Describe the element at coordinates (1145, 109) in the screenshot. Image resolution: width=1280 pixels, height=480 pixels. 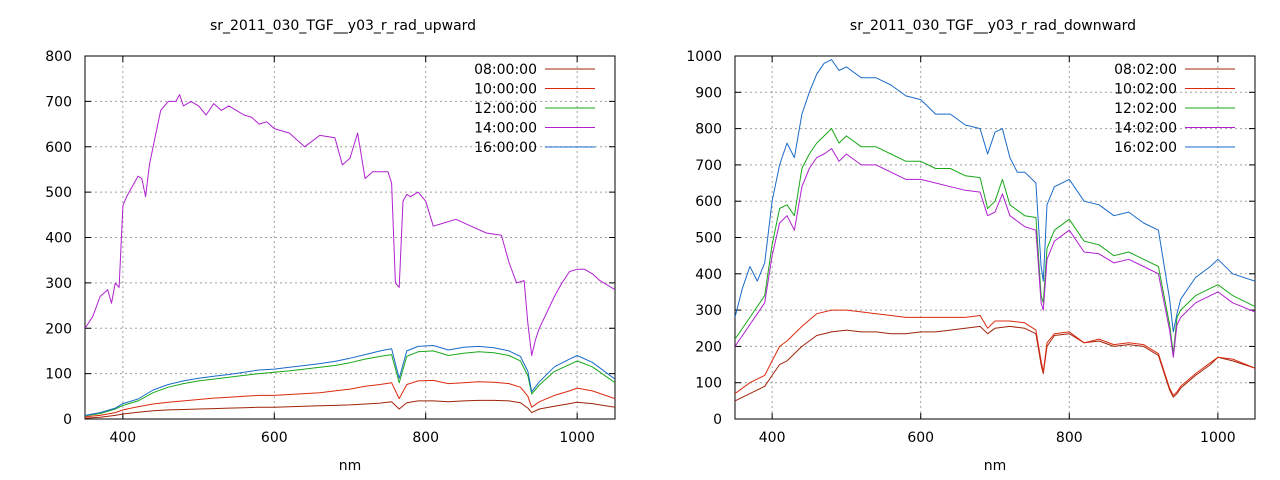
I see `legend-label: 12:02:00` at that location.